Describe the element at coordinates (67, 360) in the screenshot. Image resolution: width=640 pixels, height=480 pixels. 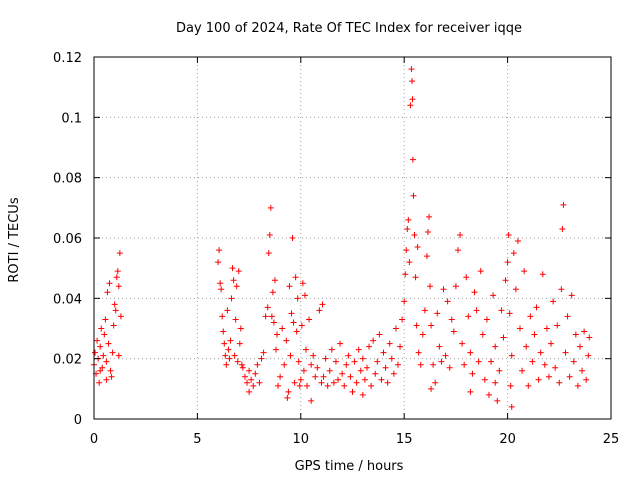
I see `y-tick-label: 0.02` at that location.